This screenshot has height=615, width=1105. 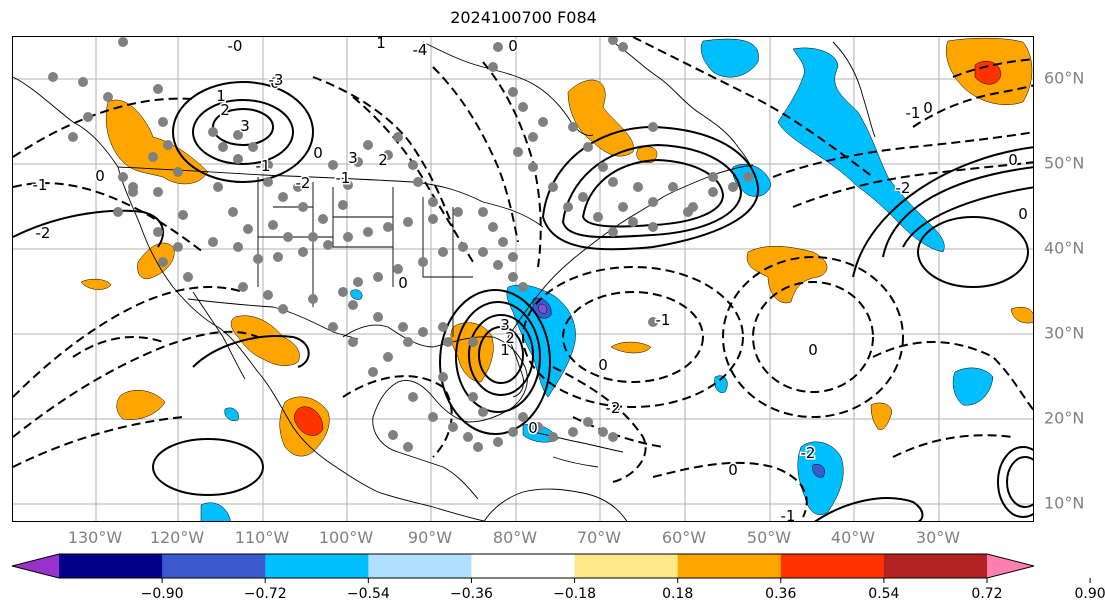 I want to click on chart-title: 2024100700 F084, so click(x=523, y=17).